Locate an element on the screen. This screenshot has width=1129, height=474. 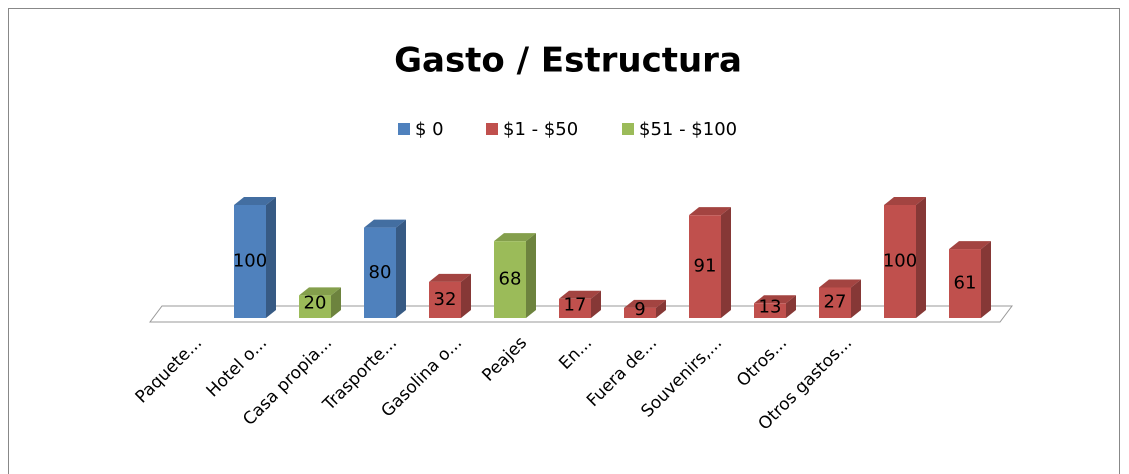
data-label: 61 is located at coordinates (965, 283).